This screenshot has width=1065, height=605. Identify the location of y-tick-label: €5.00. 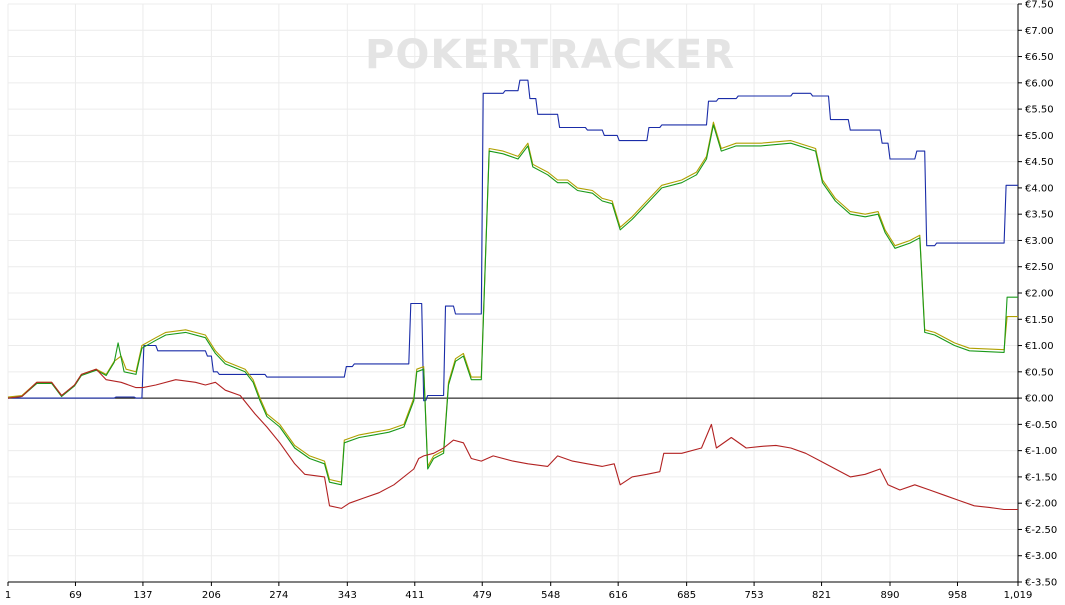
(1039, 136).